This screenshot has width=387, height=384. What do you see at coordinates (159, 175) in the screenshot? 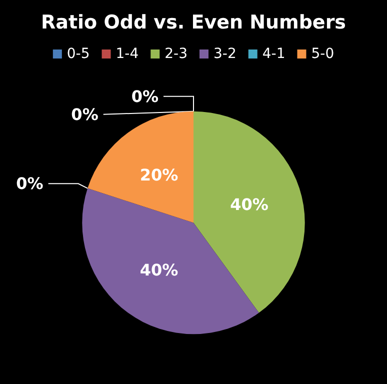
I see `data-label: 20%` at bounding box center [159, 175].